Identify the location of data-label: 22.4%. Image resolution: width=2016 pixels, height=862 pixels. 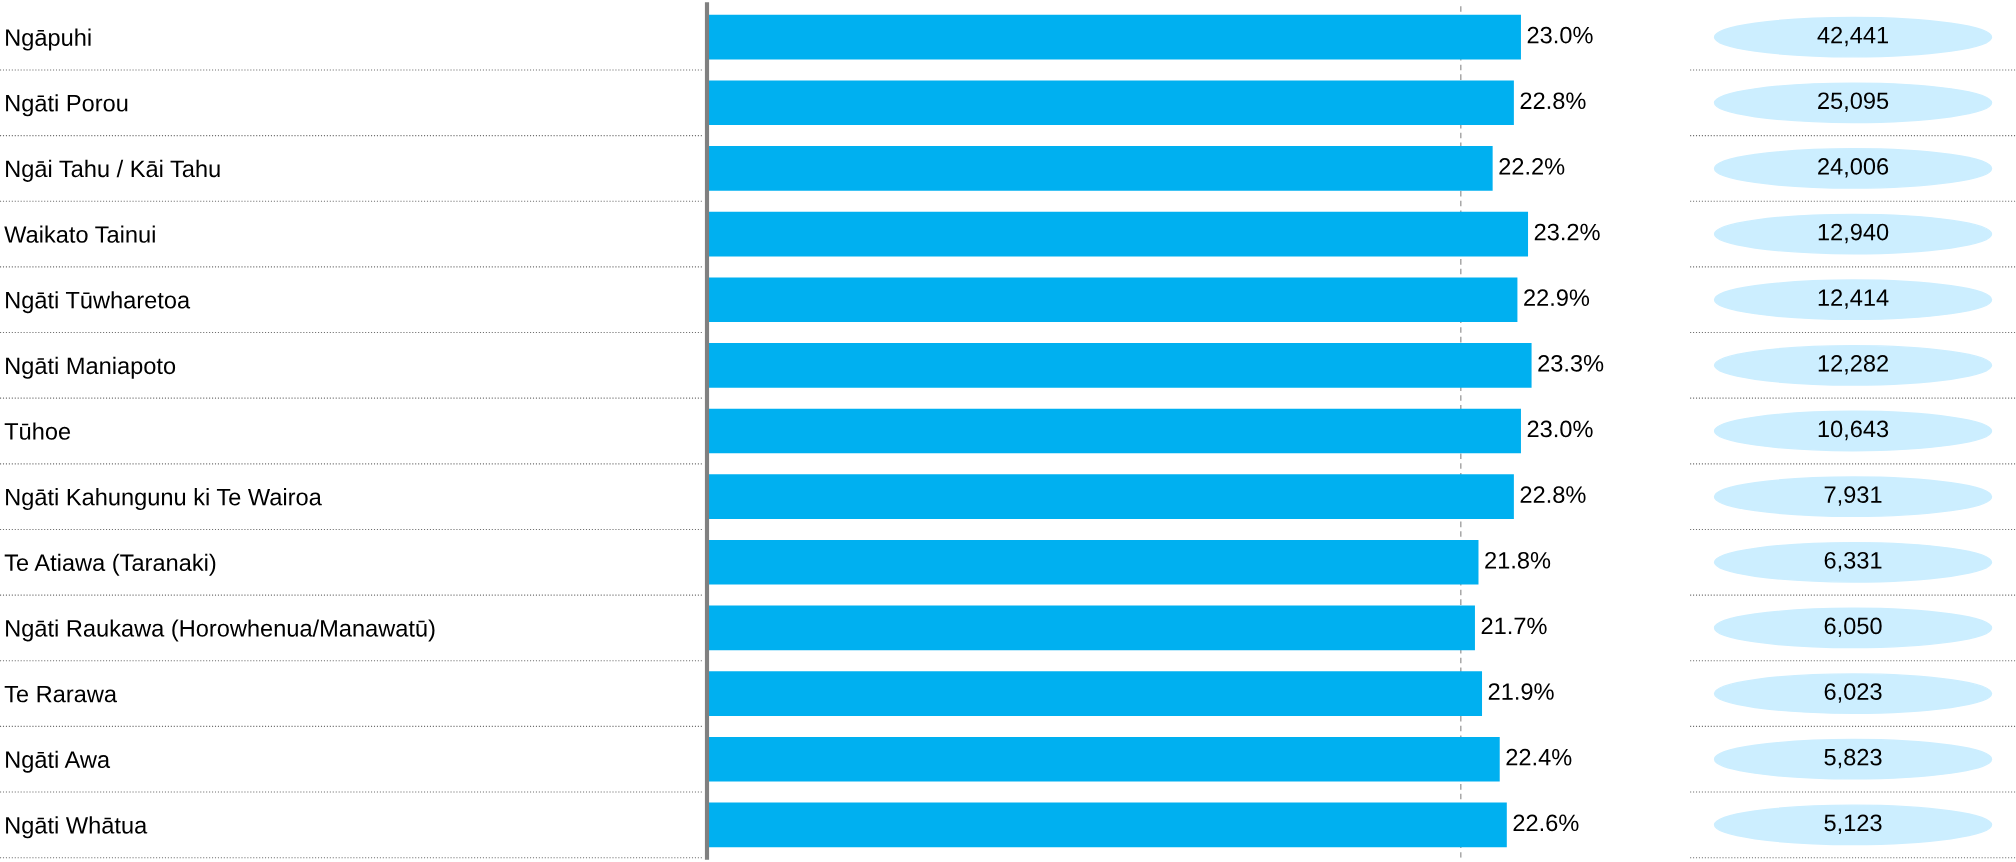
(1539, 757).